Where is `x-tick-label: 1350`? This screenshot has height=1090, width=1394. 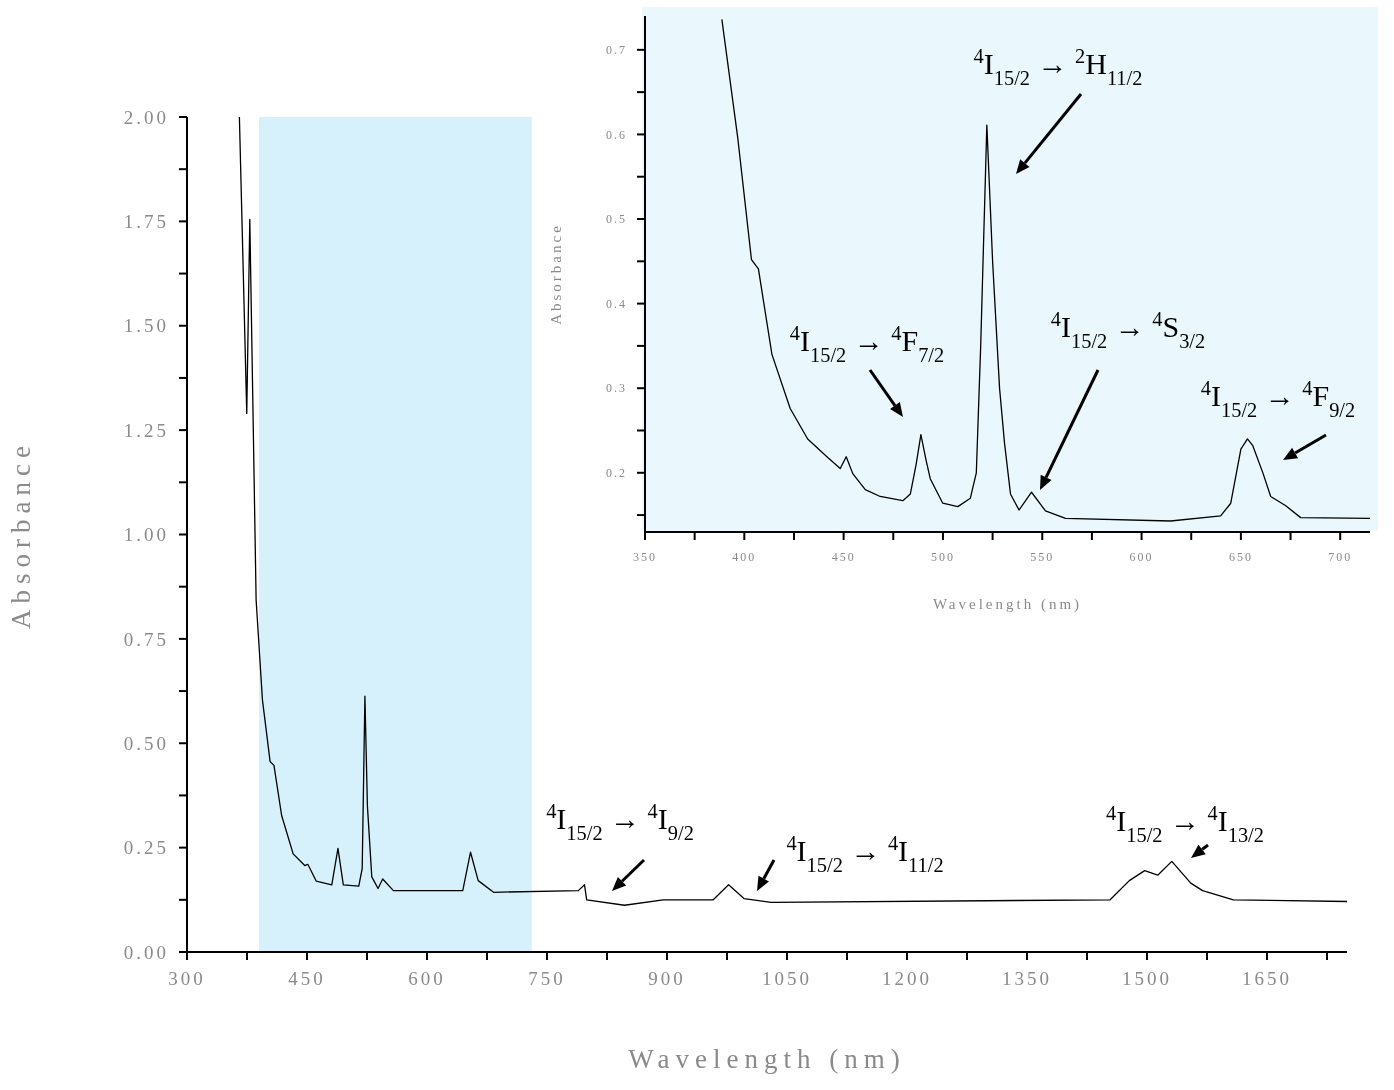
x-tick-label: 1350 is located at coordinates (1027, 979).